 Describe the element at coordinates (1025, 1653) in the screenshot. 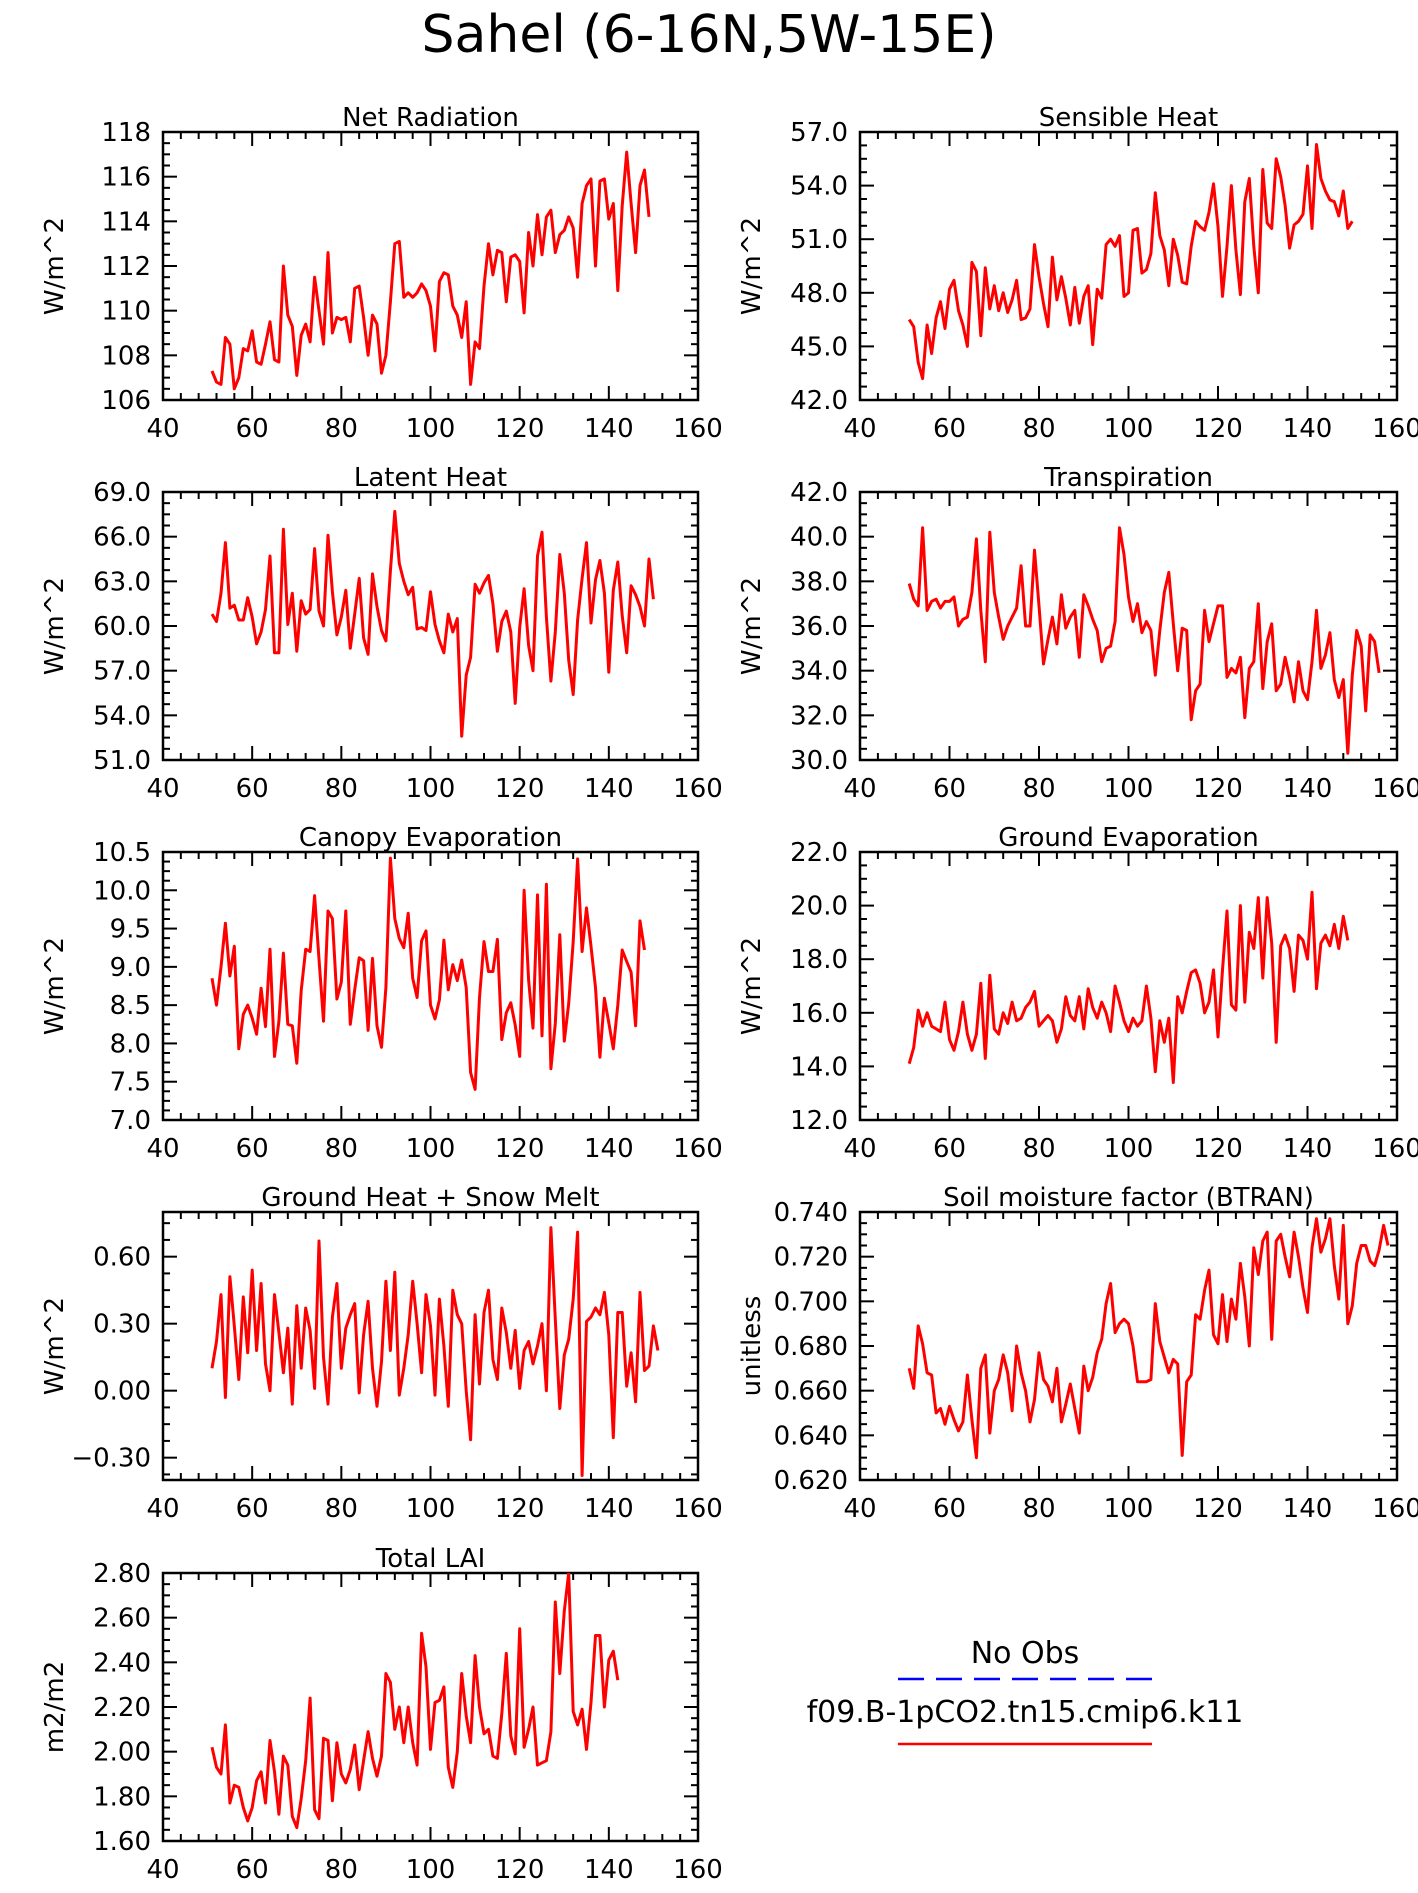

I see `legend-obs-label: No Obs` at that location.